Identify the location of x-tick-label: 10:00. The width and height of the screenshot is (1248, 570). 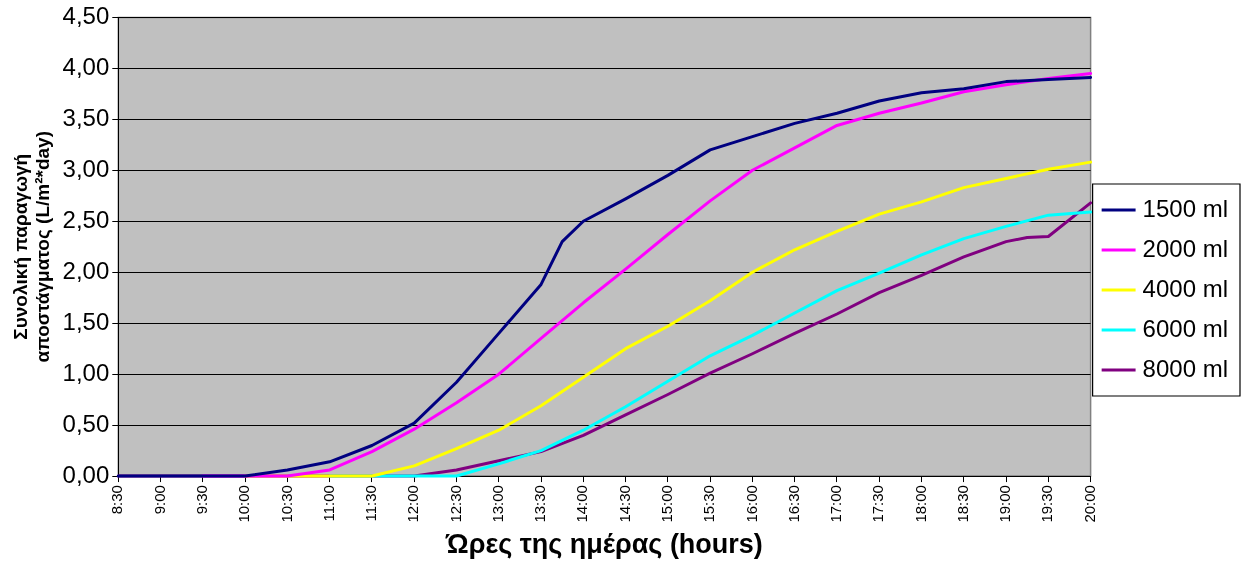
(244, 504).